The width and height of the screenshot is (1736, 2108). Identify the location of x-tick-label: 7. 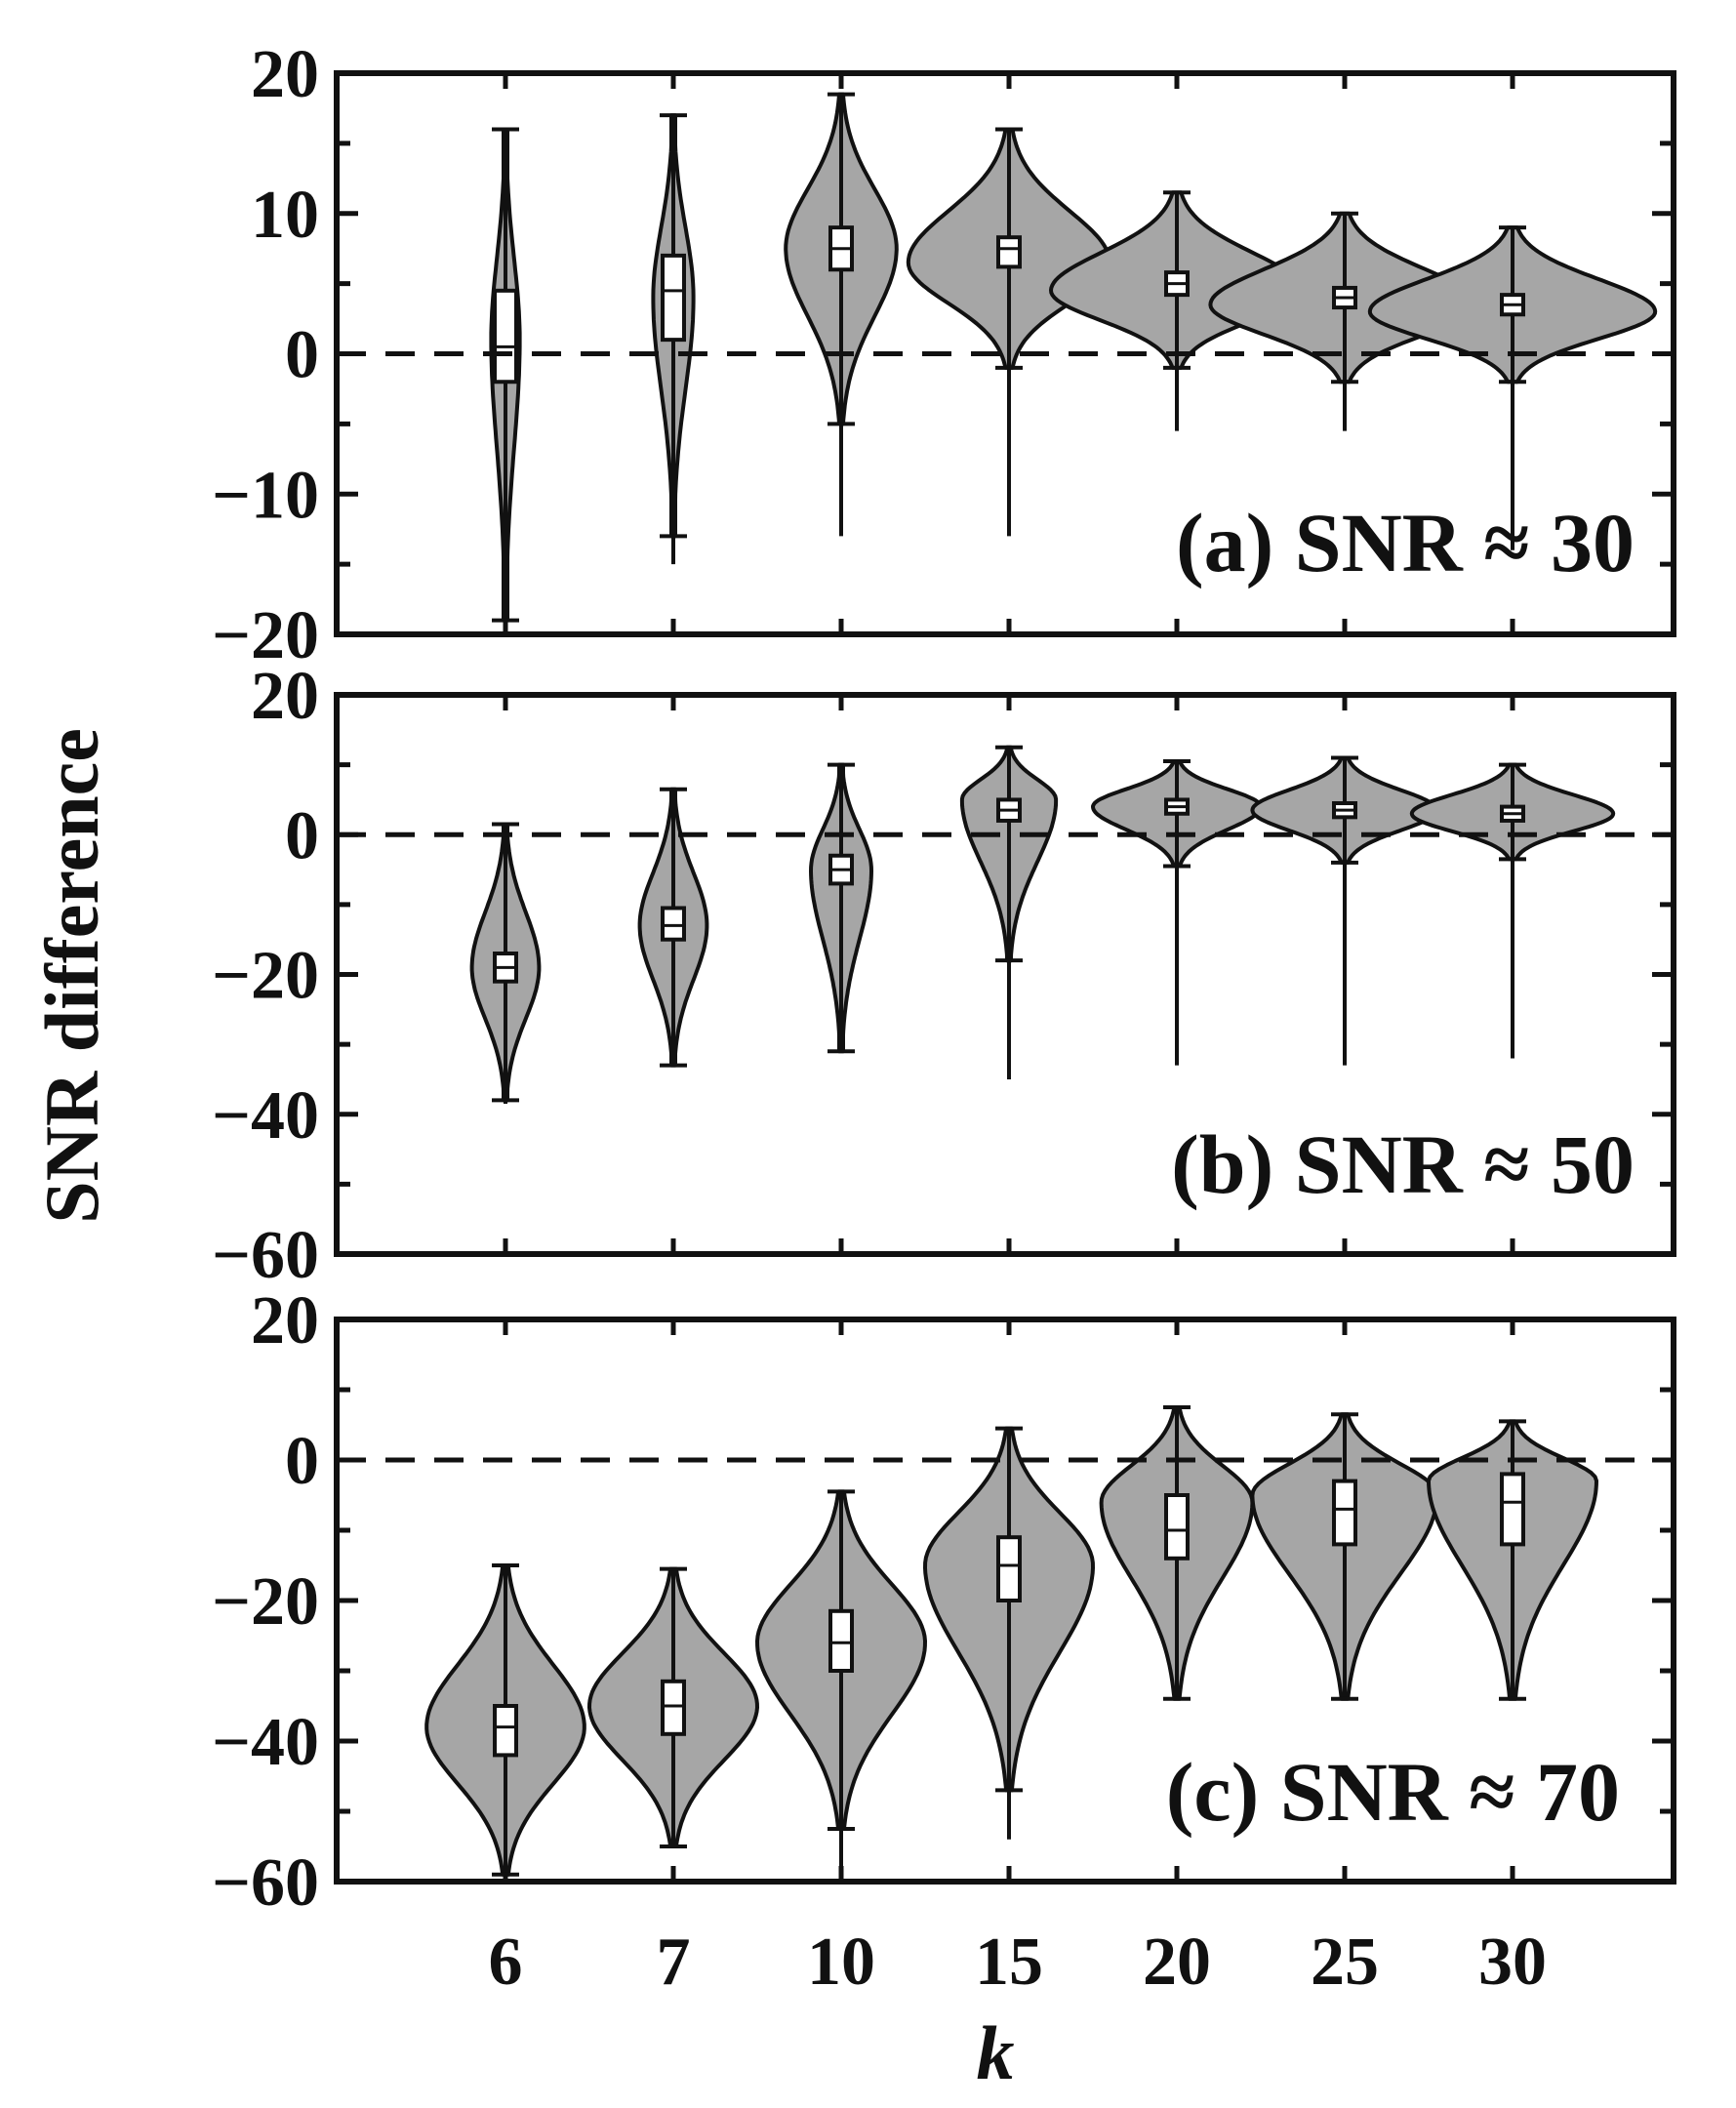
(674, 1963).